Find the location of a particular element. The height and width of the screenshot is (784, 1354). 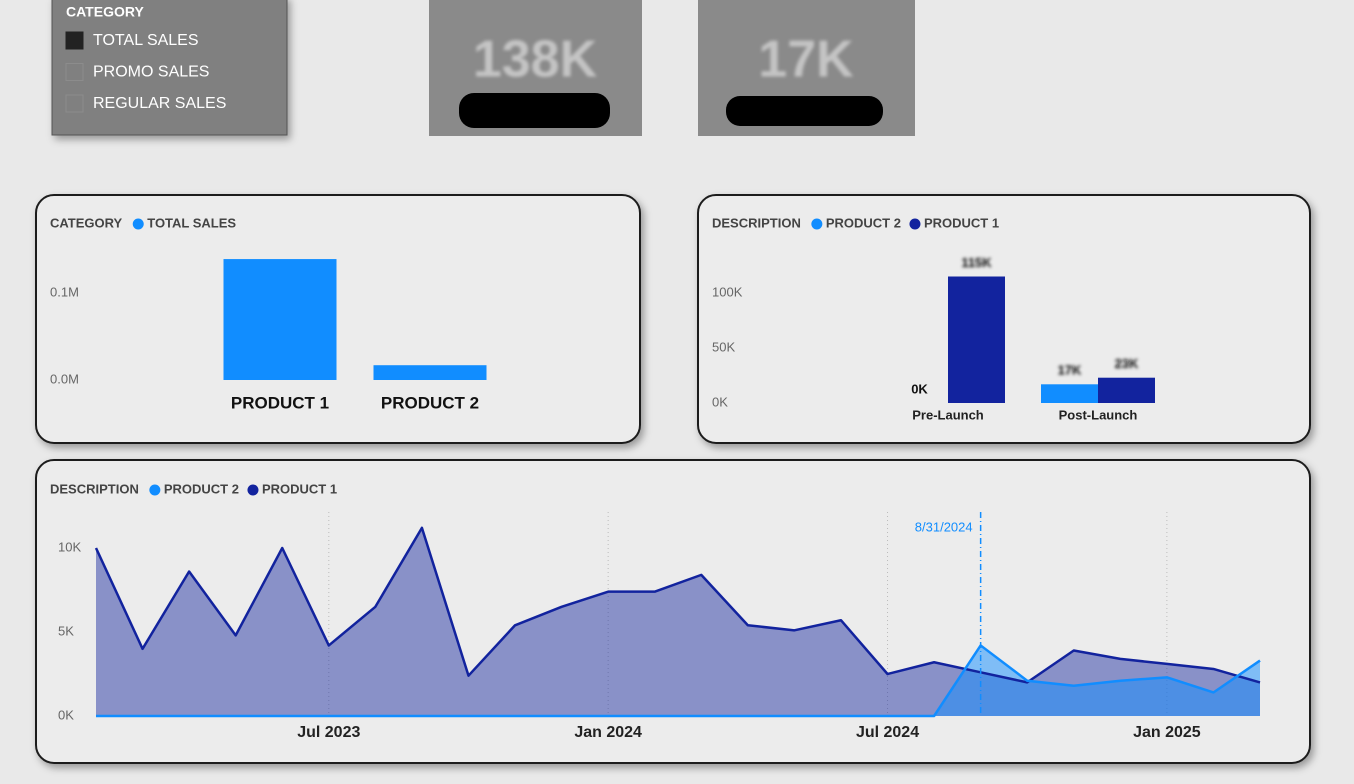

slicer-title: CATEGORY is located at coordinates (105, 12).